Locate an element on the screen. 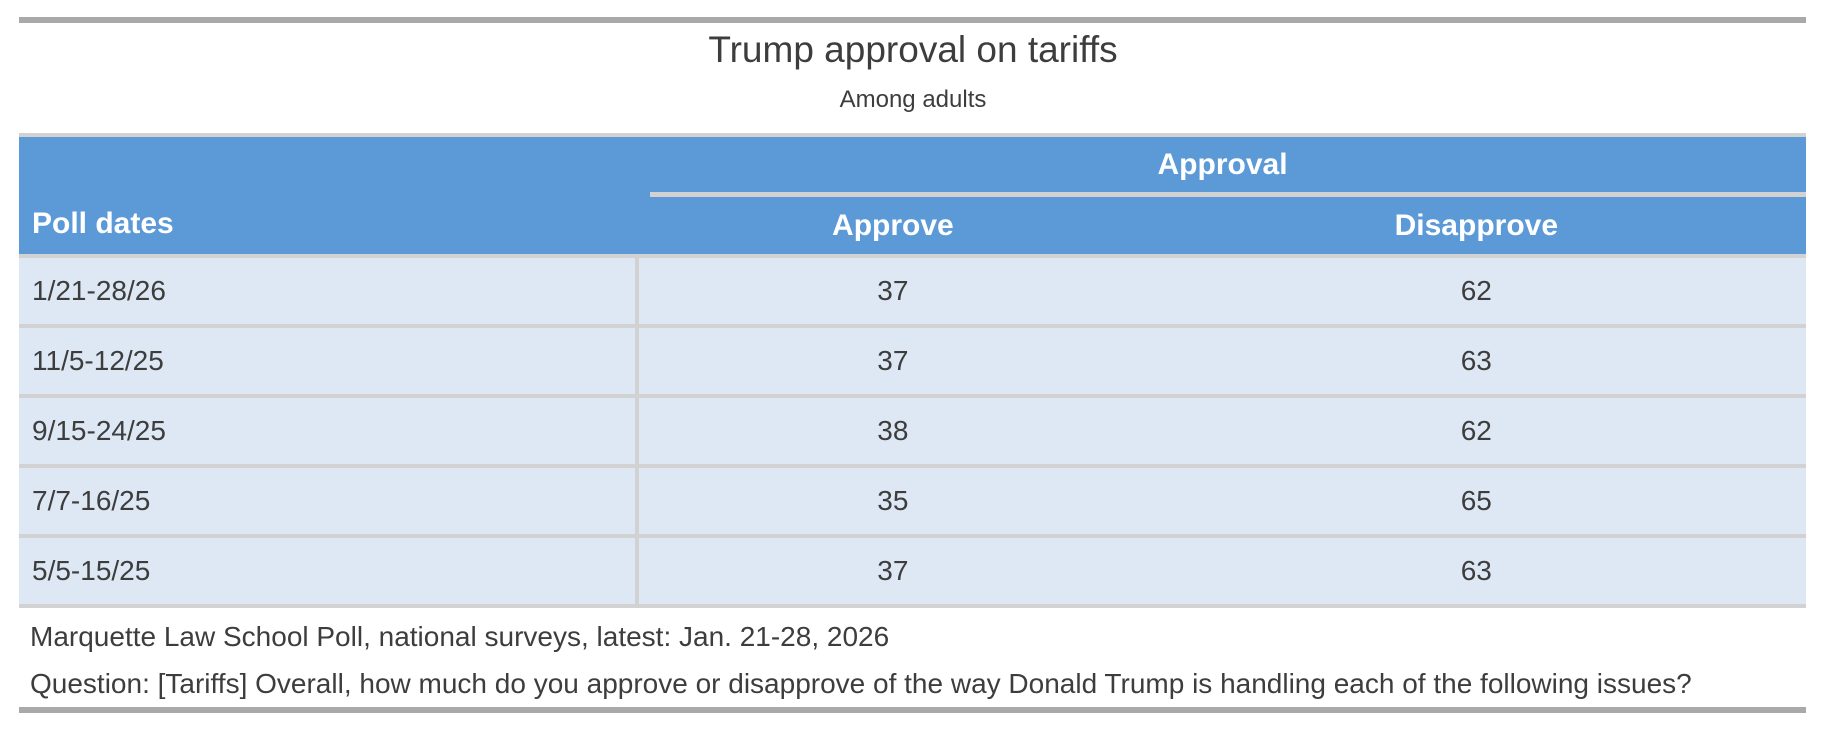  bottom-divider-bar is located at coordinates (912, 710).